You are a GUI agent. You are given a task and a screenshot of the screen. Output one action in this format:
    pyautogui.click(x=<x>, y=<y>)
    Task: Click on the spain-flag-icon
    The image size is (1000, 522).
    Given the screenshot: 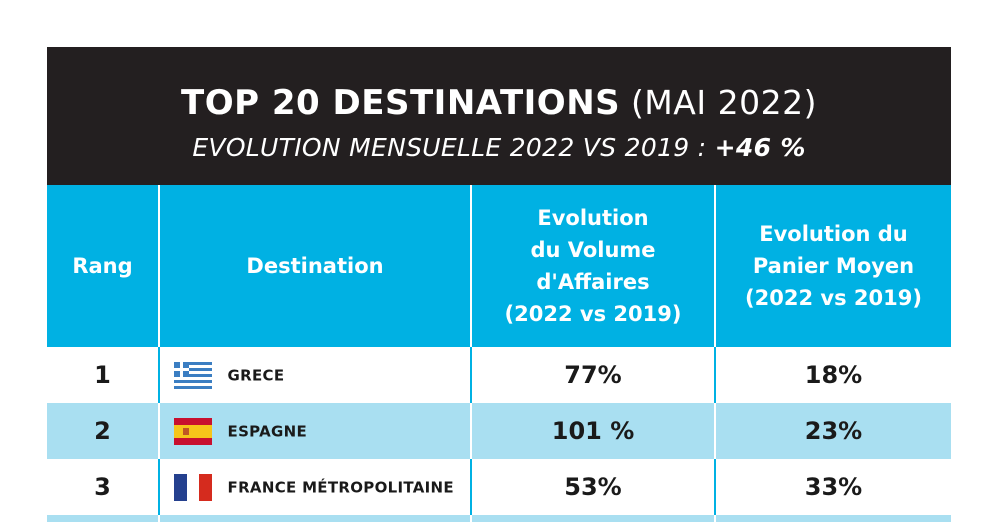 What is the action you would take?
    pyautogui.click(x=193, y=431)
    